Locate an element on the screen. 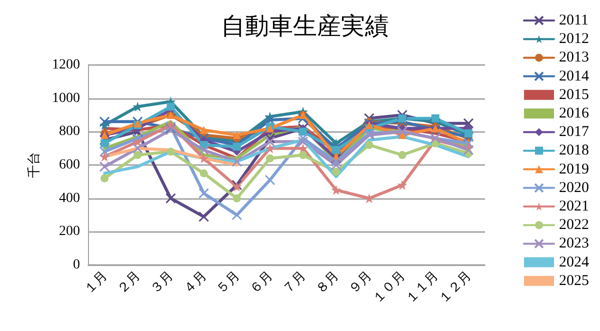  y-tick-label: 200 is located at coordinates (69, 232).